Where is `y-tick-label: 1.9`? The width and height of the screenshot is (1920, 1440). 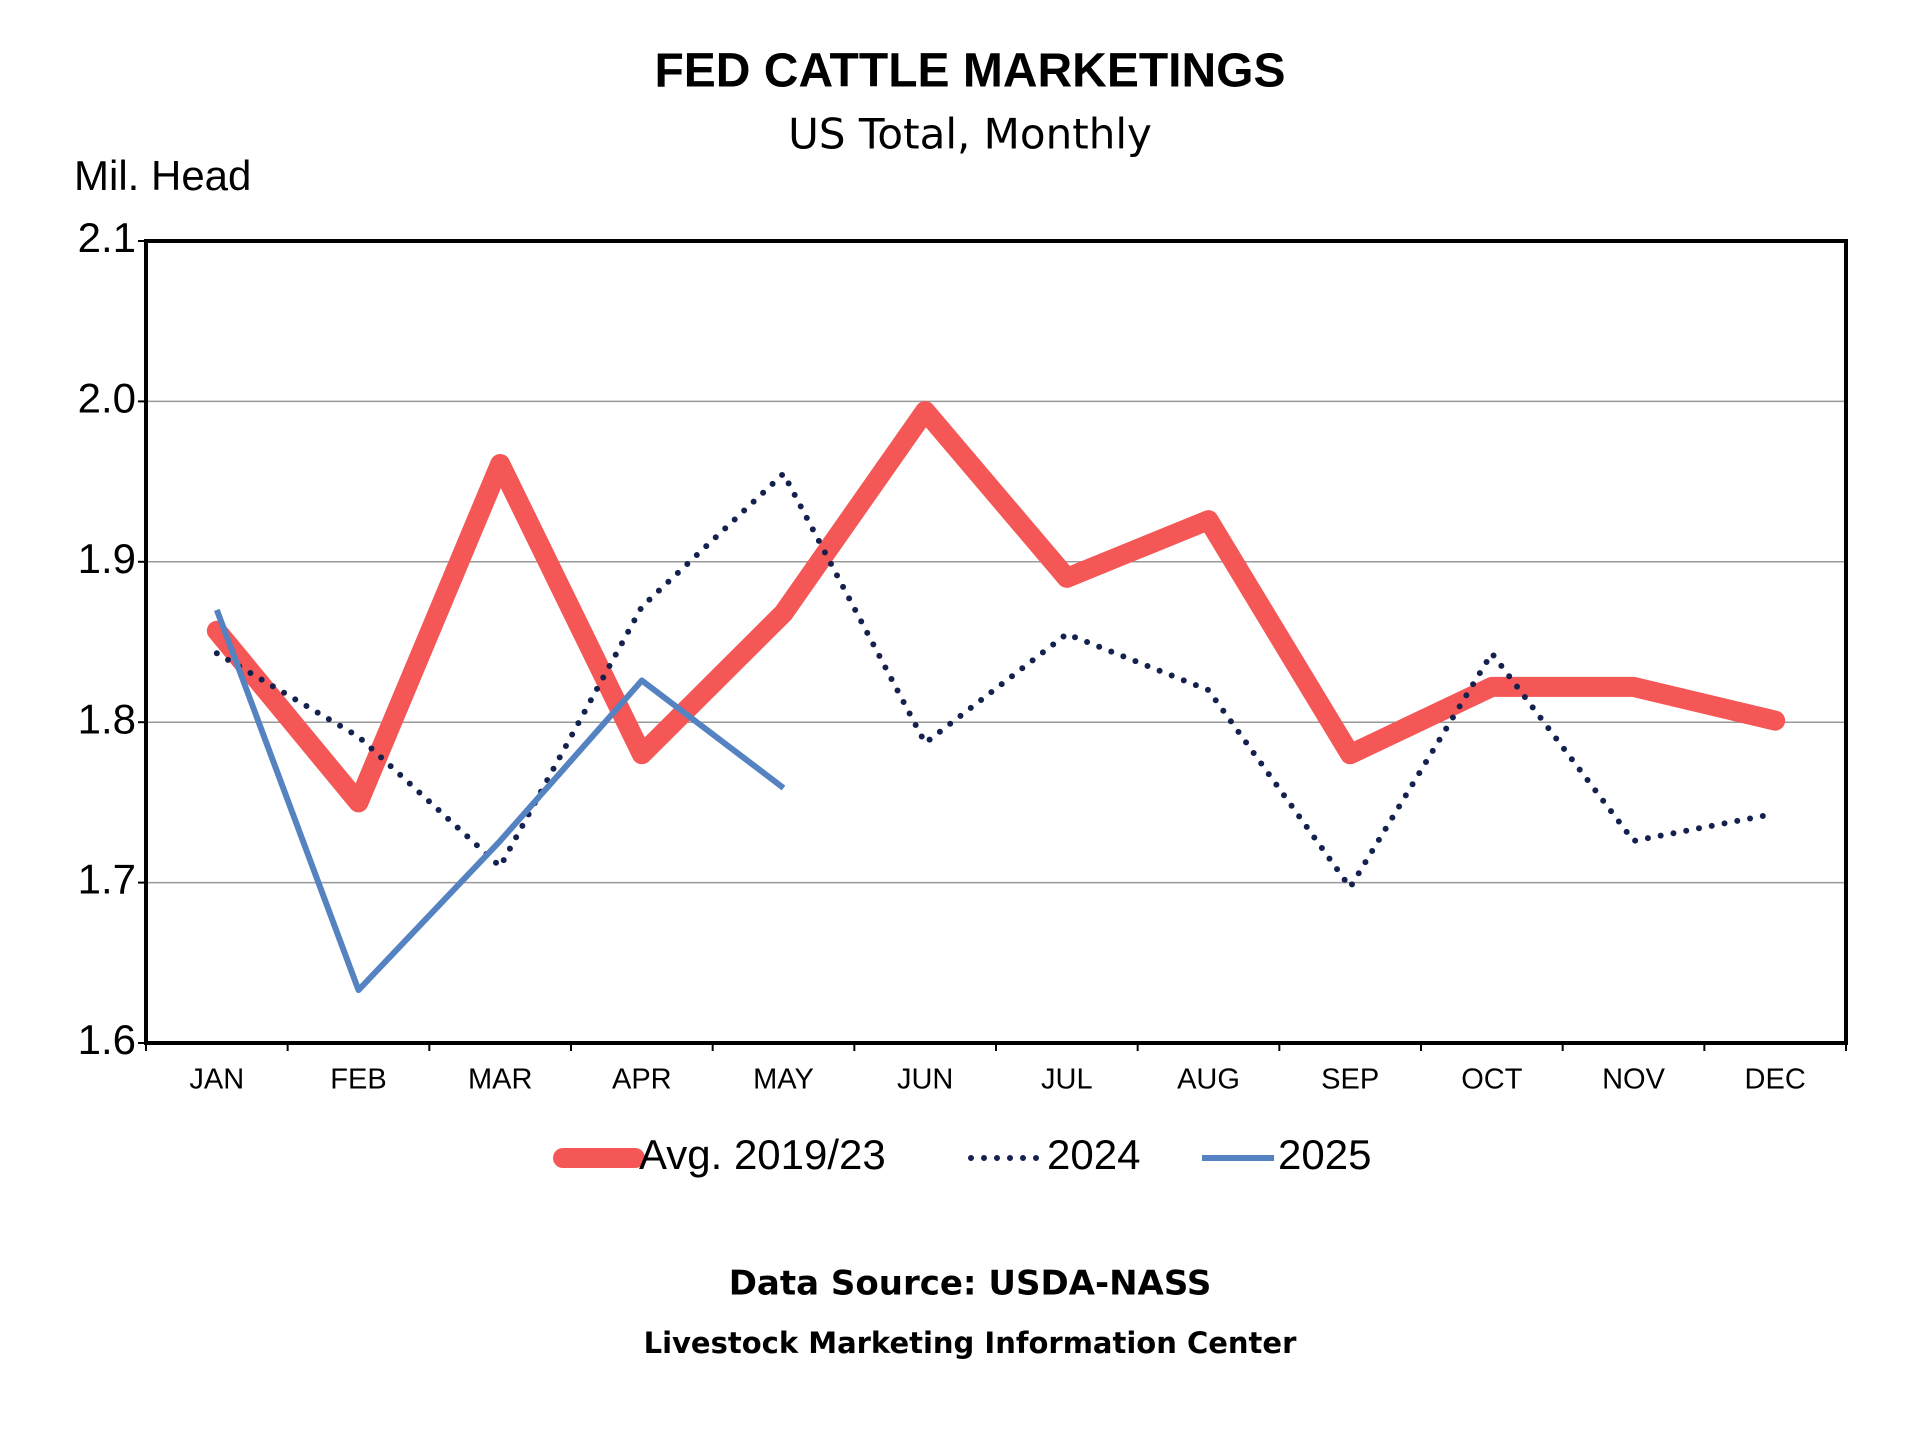
y-tick-label: 1.9 is located at coordinates (107, 558).